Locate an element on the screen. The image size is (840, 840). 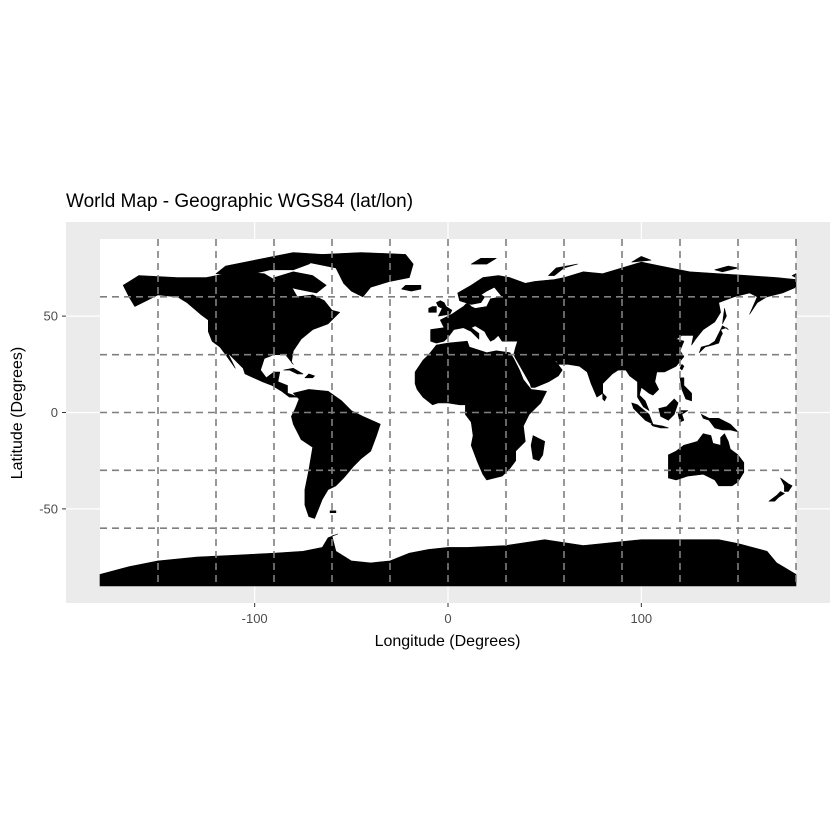
landmass-taiwan is located at coordinates (682, 367).